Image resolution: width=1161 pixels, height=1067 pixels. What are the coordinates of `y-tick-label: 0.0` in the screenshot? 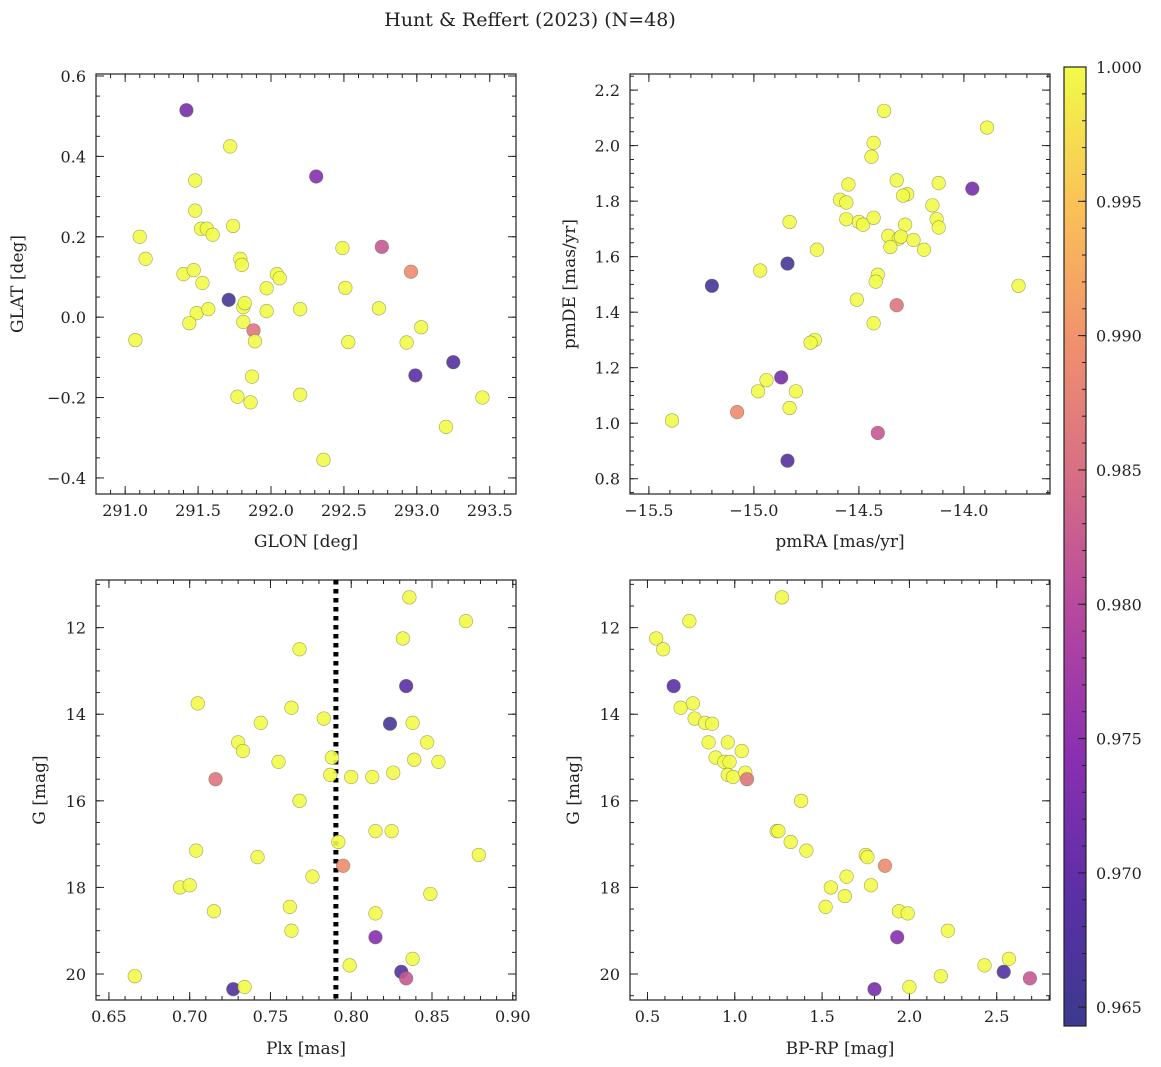 It's located at (73, 317).